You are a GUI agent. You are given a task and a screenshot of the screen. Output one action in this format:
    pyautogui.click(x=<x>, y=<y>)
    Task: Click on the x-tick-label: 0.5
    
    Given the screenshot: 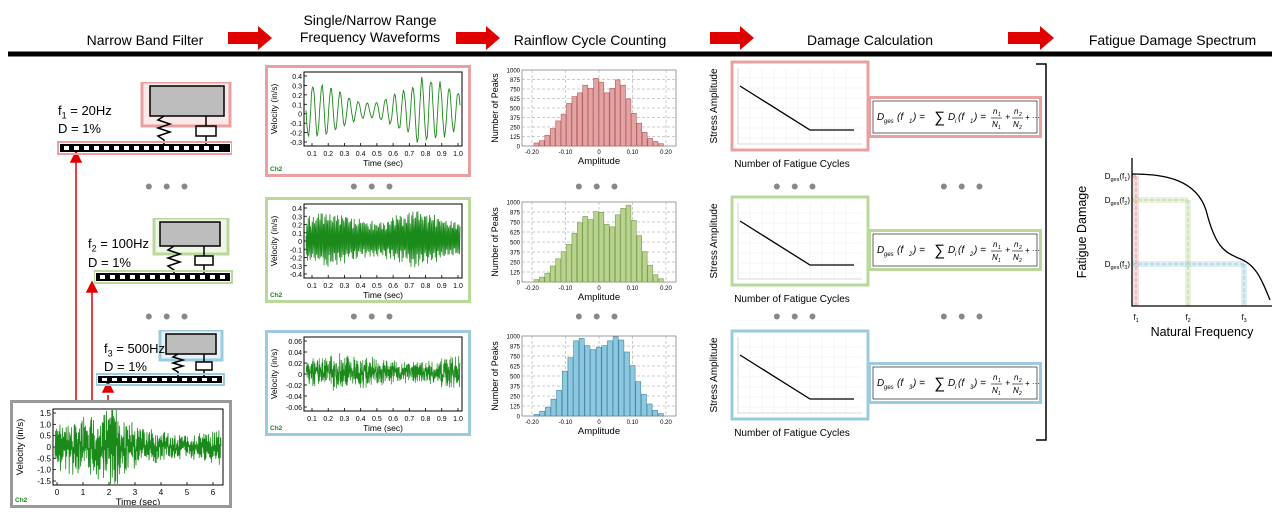 What is the action you would take?
    pyautogui.click(x=377, y=286)
    